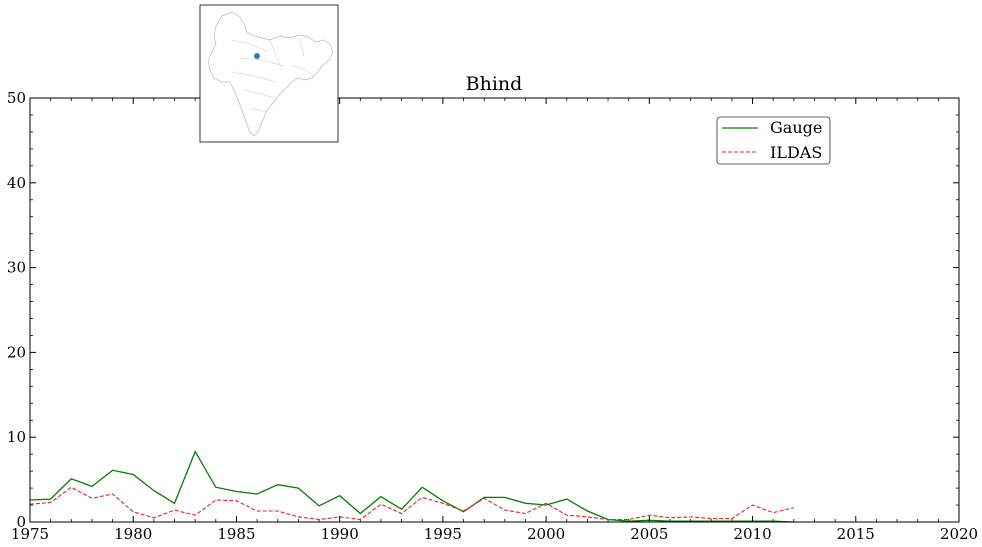 The image size is (982, 547). I want to click on state-borders, so click(273, 75).